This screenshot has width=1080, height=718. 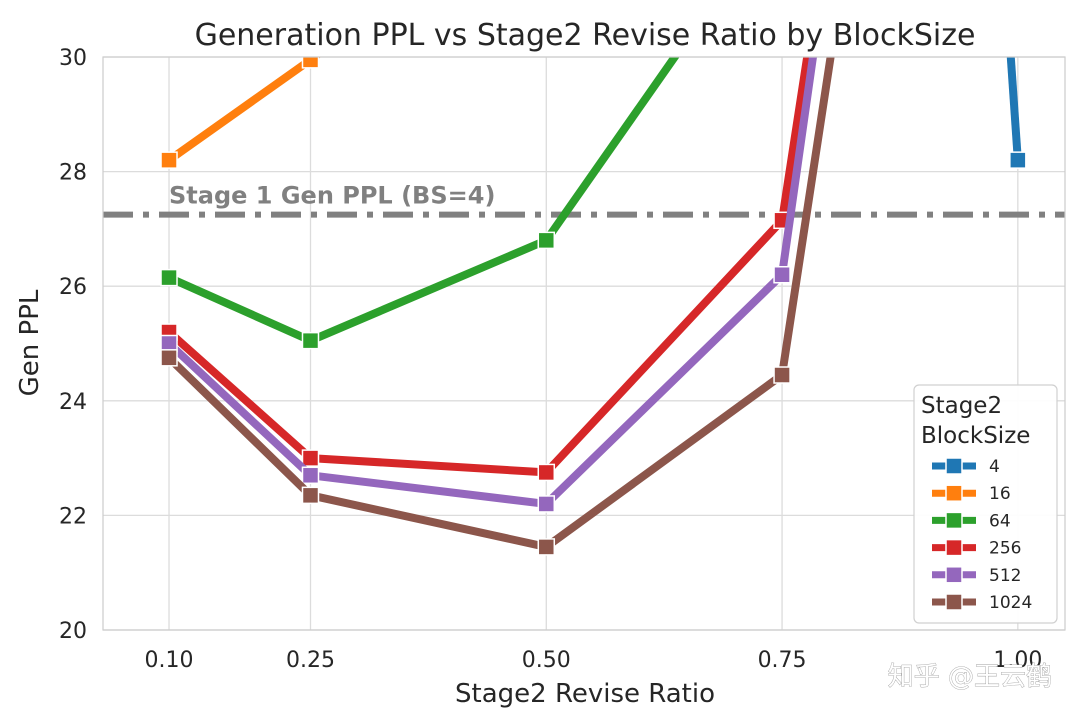 What do you see at coordinates (782, 660) in the screenshot?
I see `x-tick-label: 0.75` at bounding box center [782, 660].